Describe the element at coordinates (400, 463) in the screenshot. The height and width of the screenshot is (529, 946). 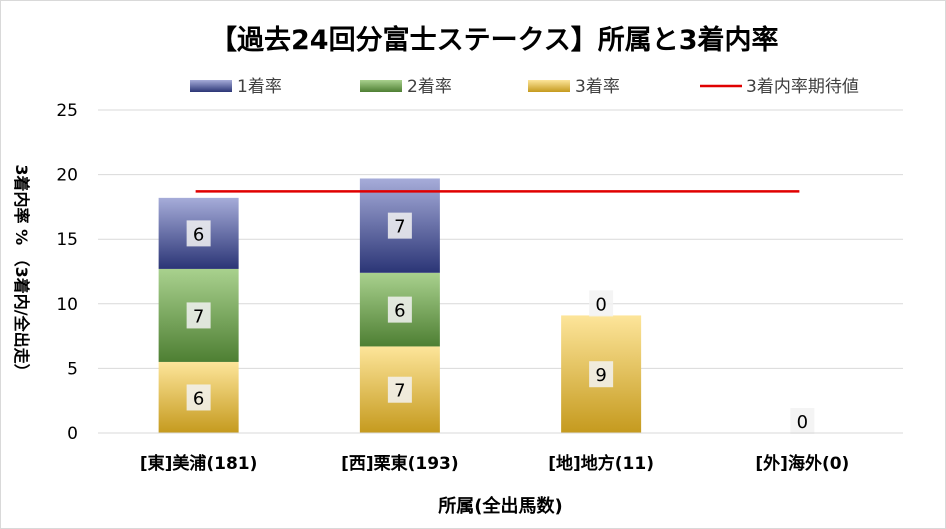
I see `x-tick-label: [西]栗東(193)` at that location.